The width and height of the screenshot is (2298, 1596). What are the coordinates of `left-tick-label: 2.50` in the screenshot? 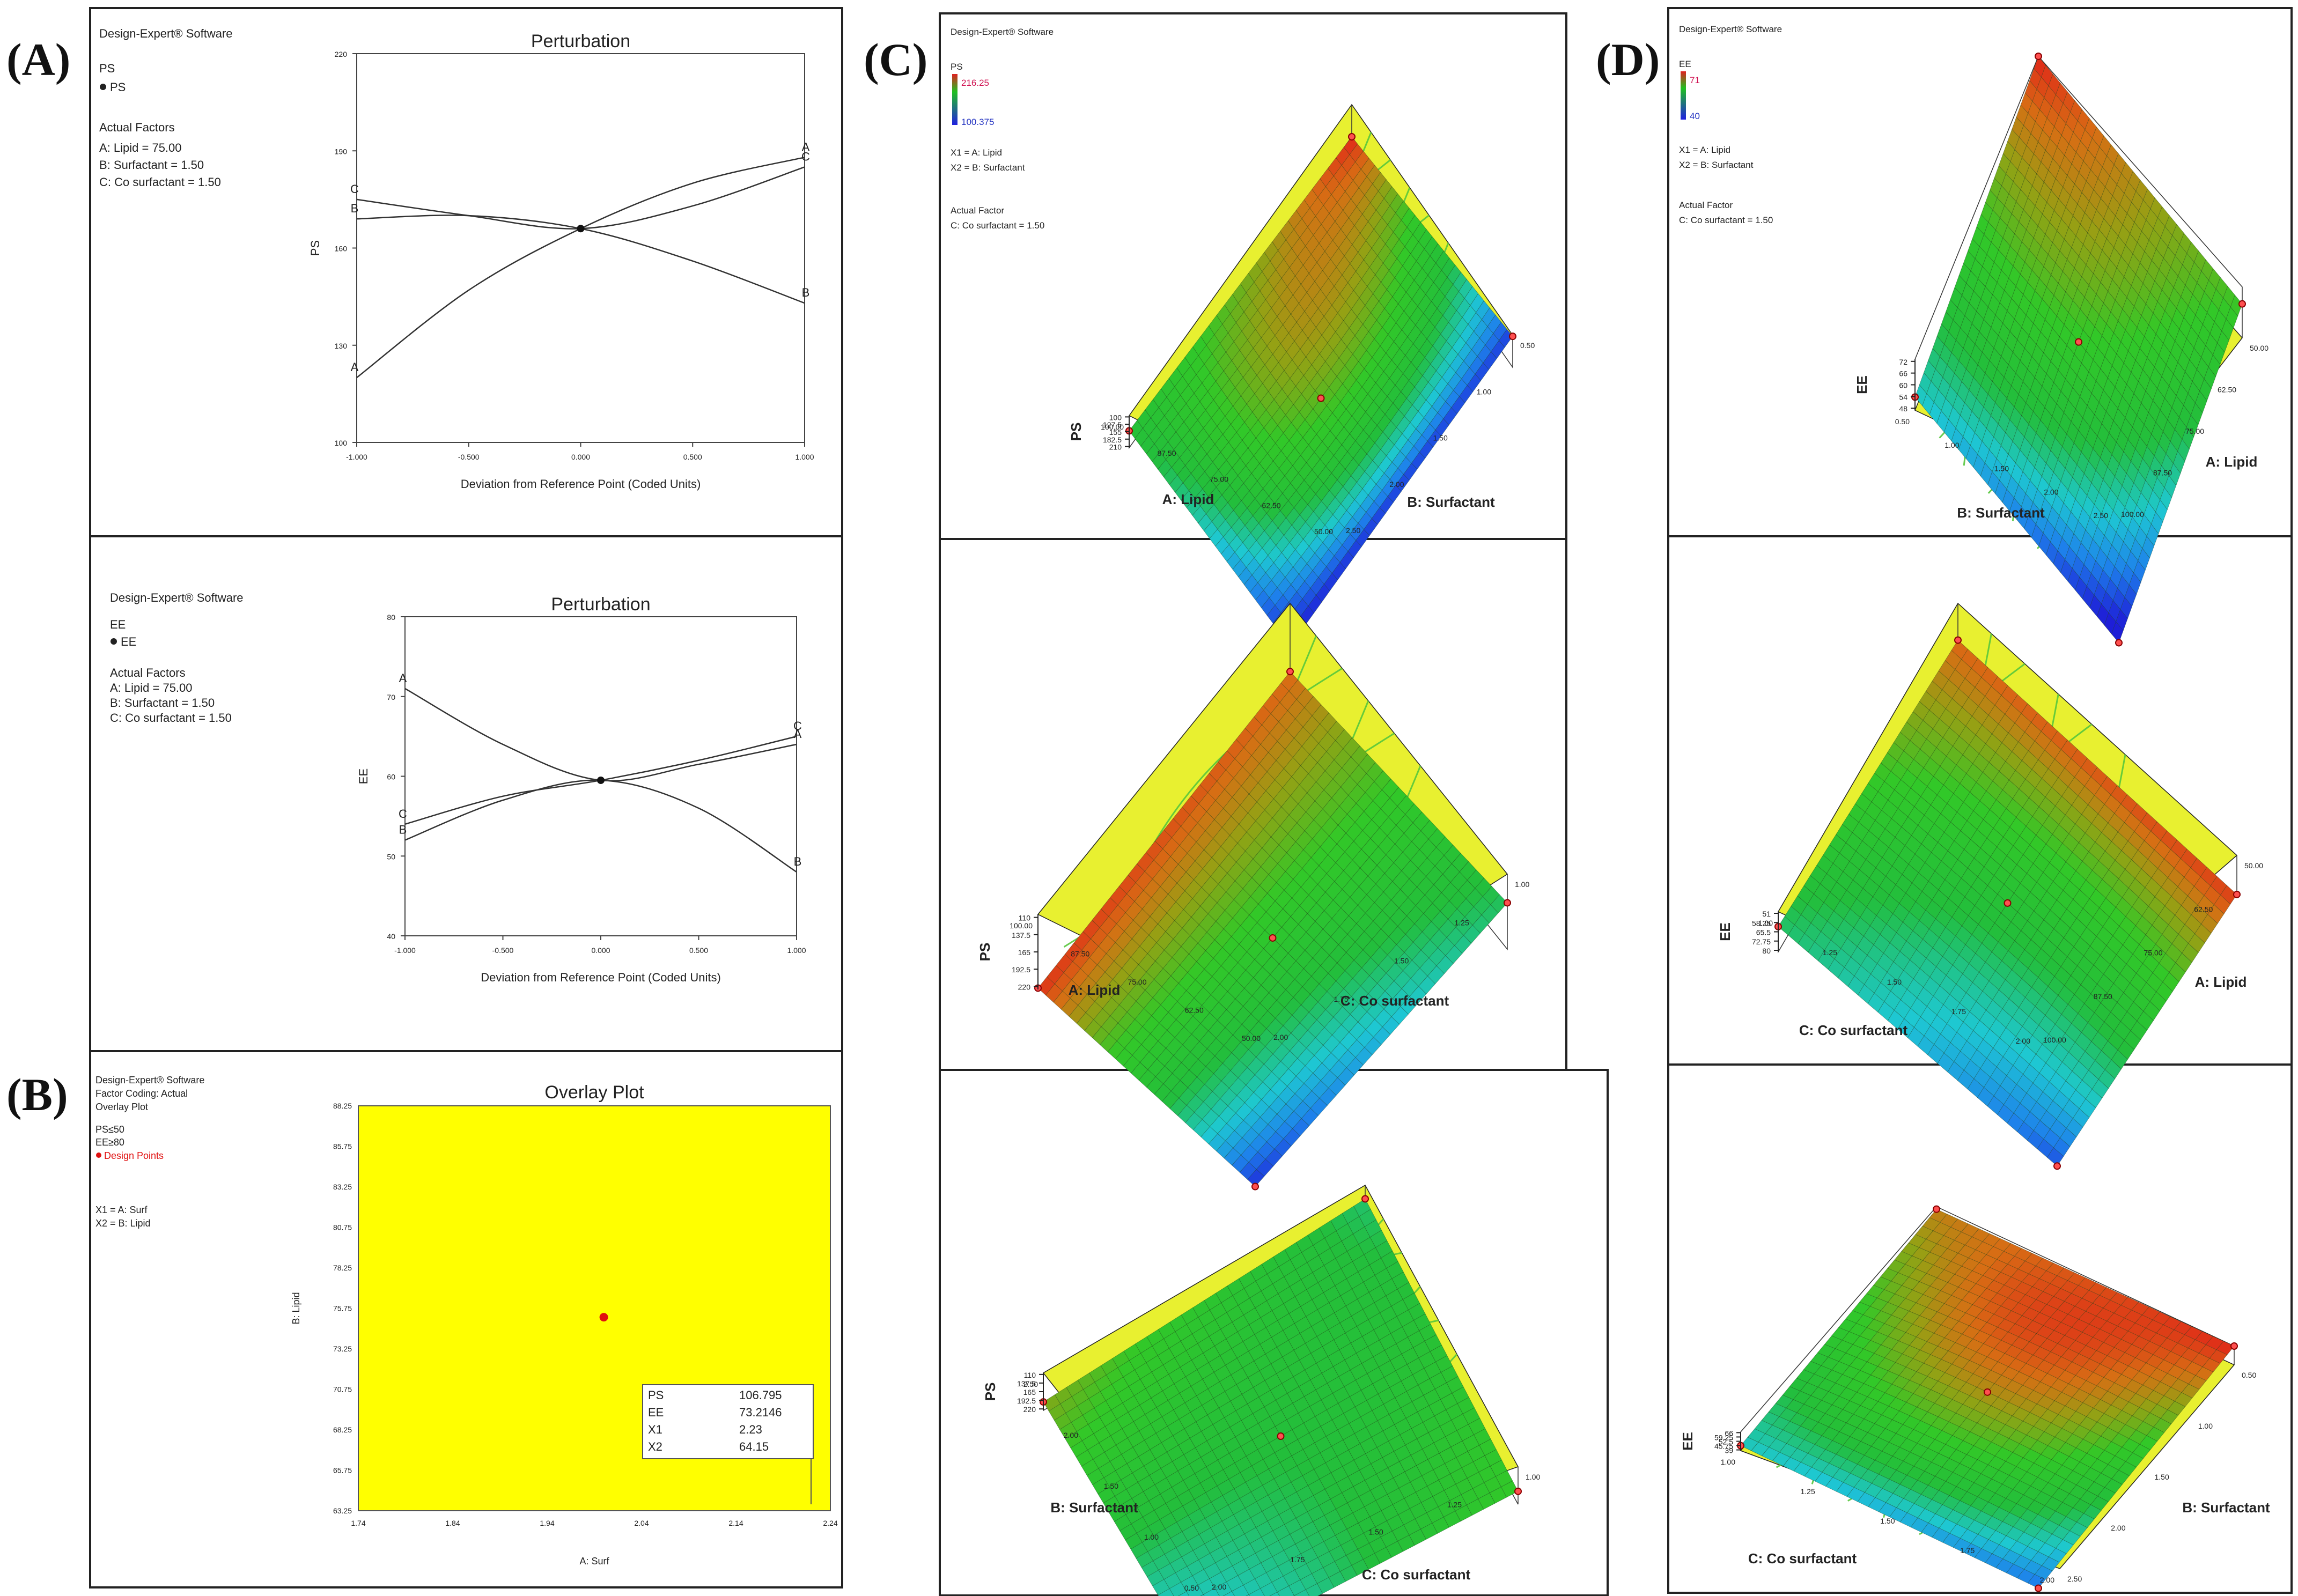 It's located at (2101, 515).